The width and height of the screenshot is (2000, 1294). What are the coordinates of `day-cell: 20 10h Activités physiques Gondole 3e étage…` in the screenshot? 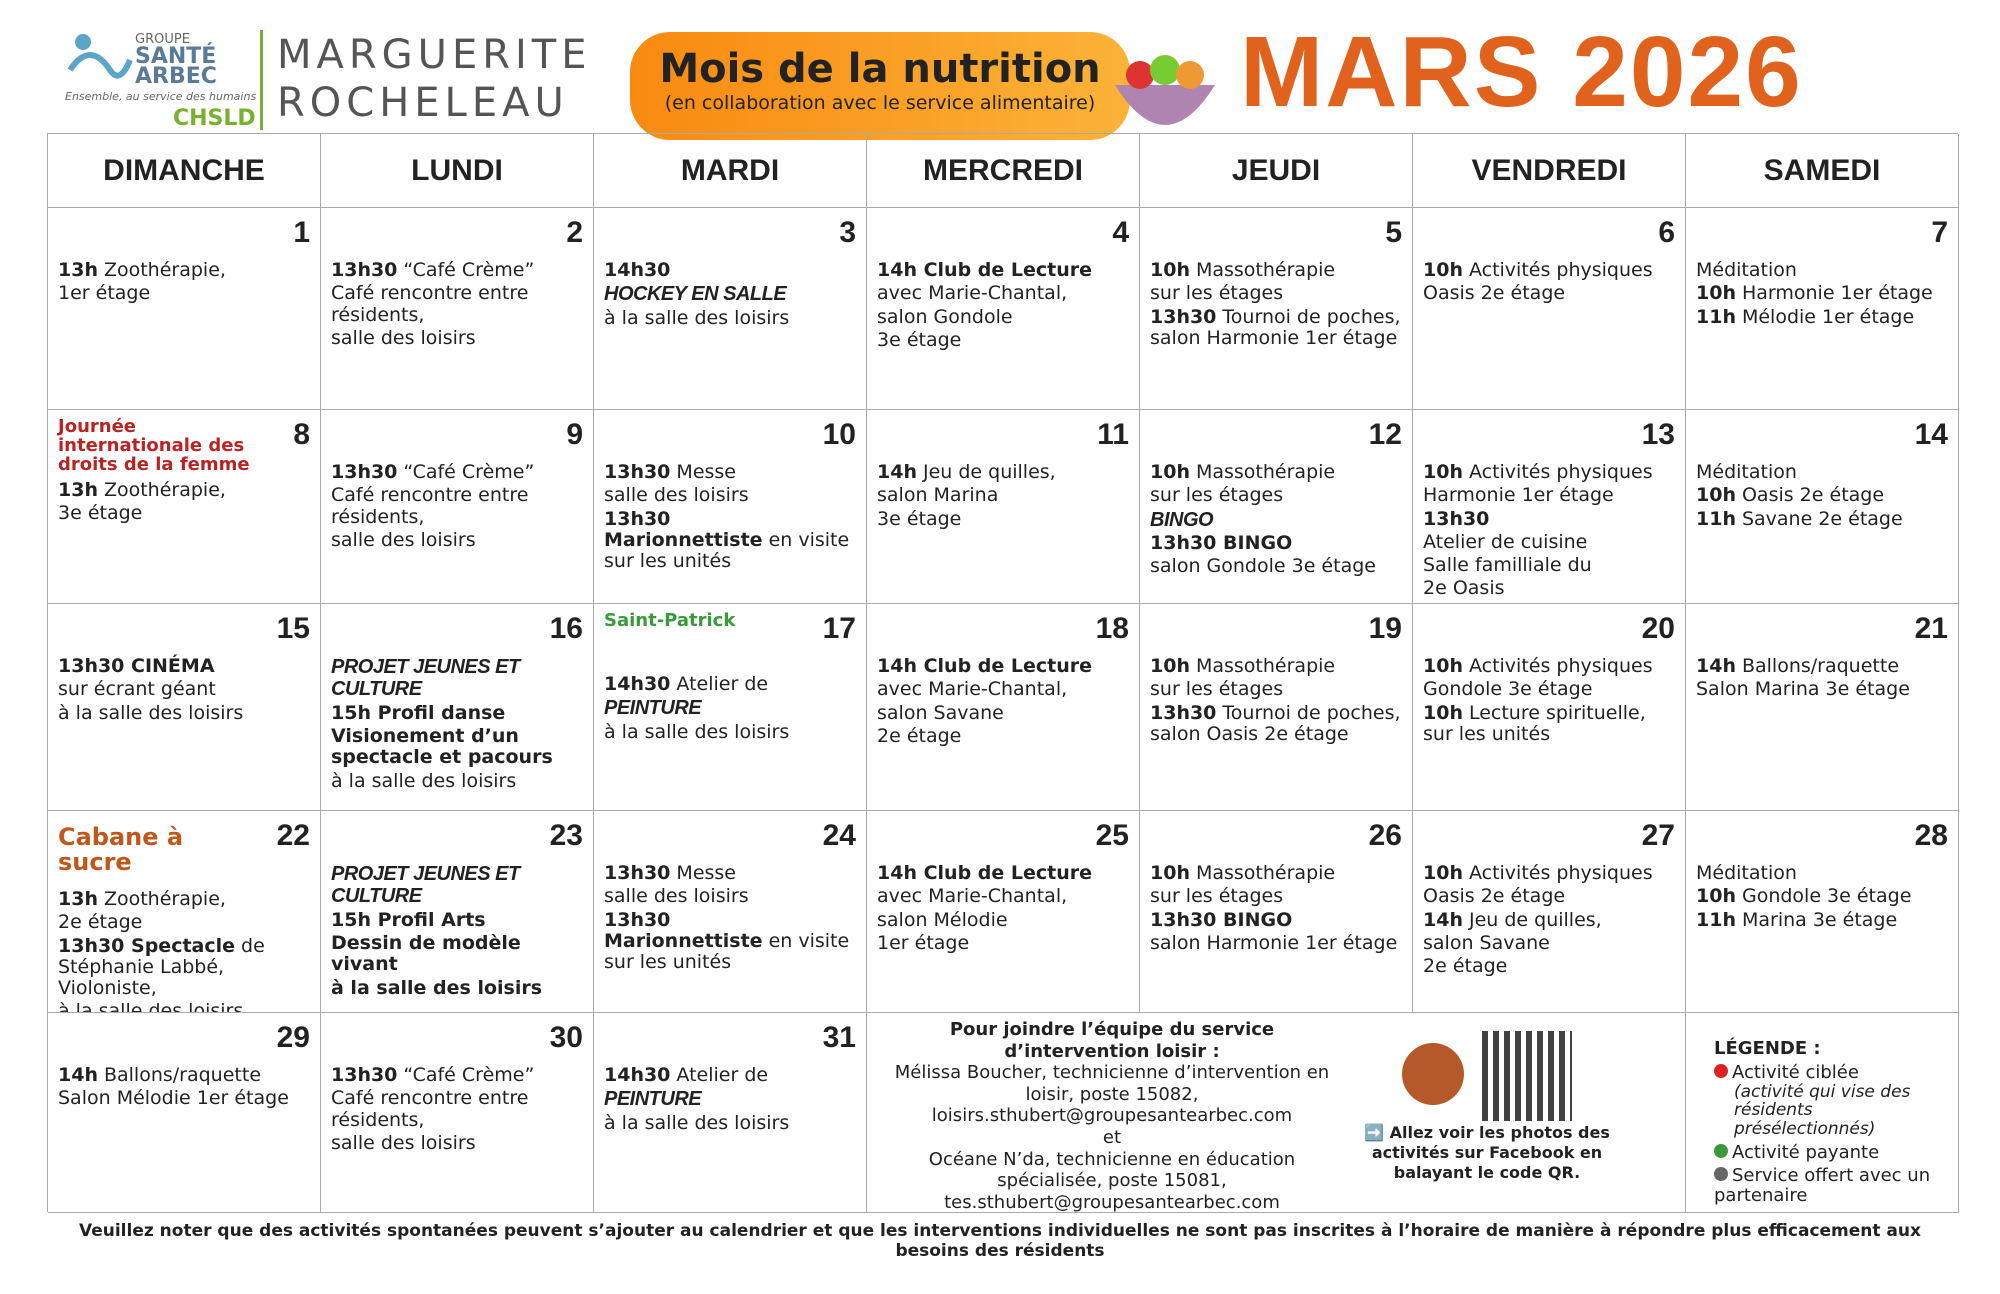 It's located at (1549, 707).